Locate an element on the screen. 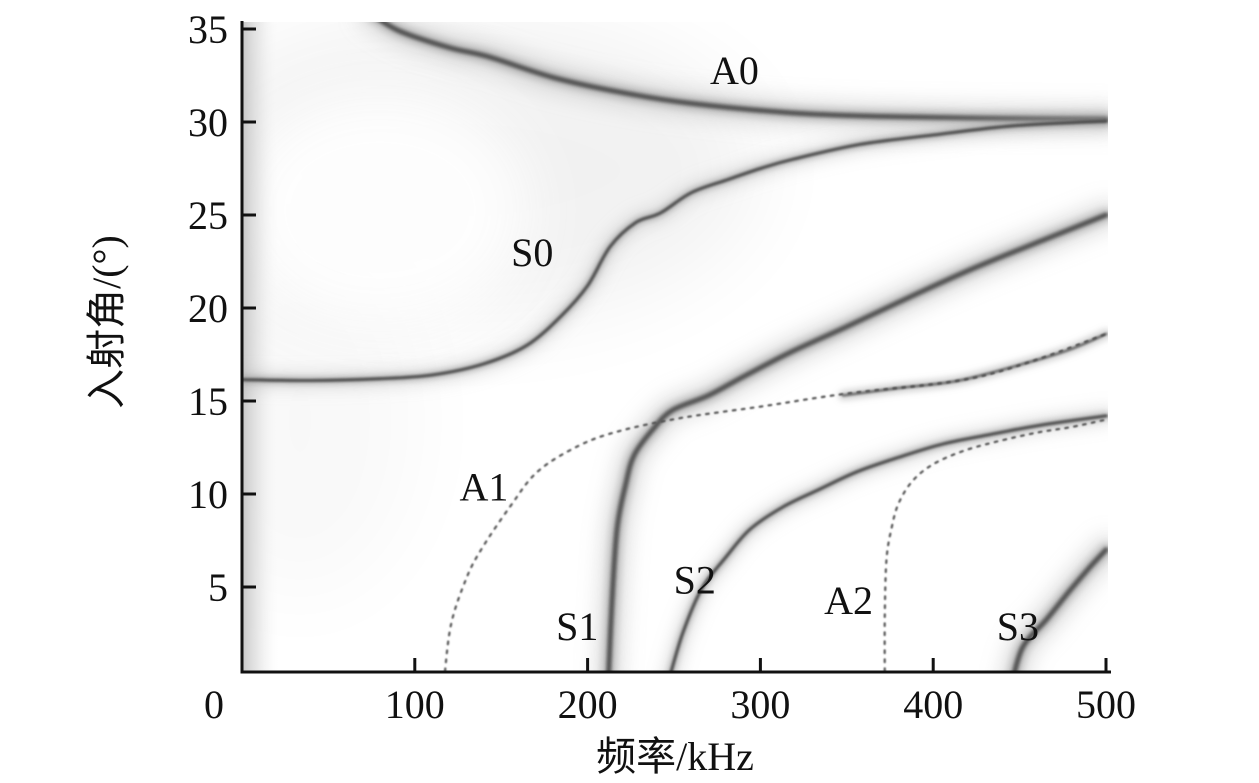 This screenshot has height=783, width=1259. curve-a0 is located at coordinates (732, 79).